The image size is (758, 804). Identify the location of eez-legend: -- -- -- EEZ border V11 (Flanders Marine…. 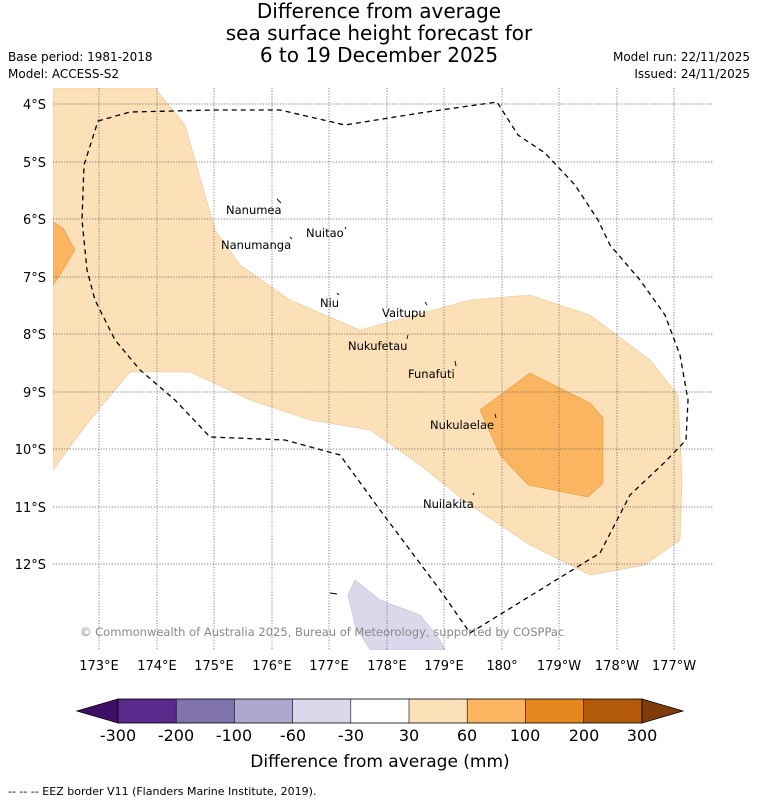
(162, 791).